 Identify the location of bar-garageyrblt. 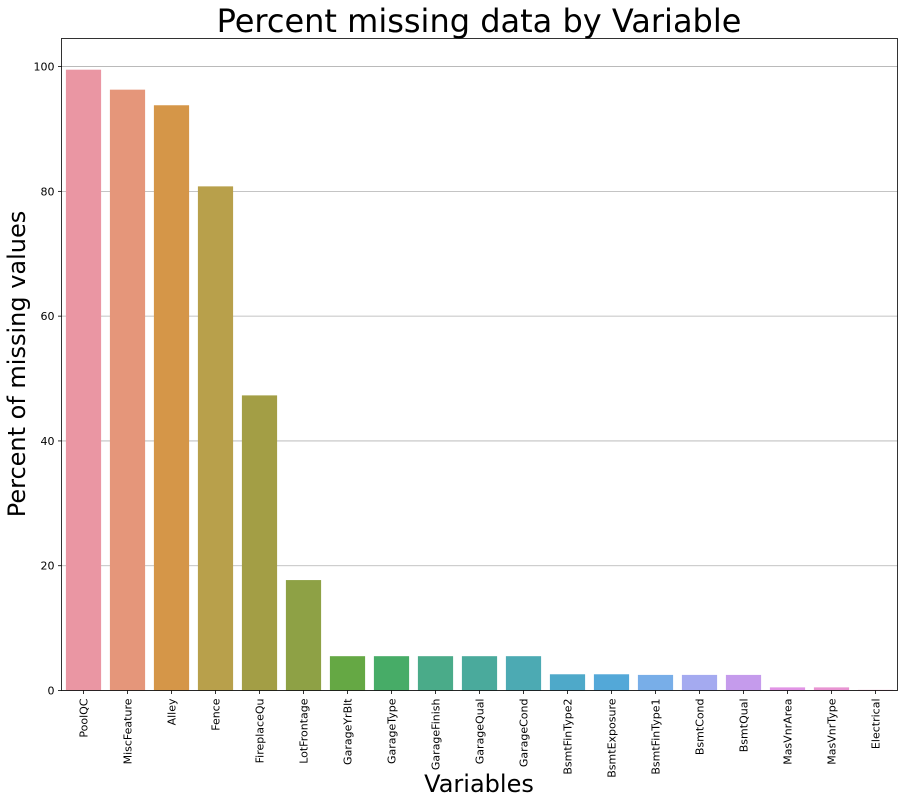
(347, 673).